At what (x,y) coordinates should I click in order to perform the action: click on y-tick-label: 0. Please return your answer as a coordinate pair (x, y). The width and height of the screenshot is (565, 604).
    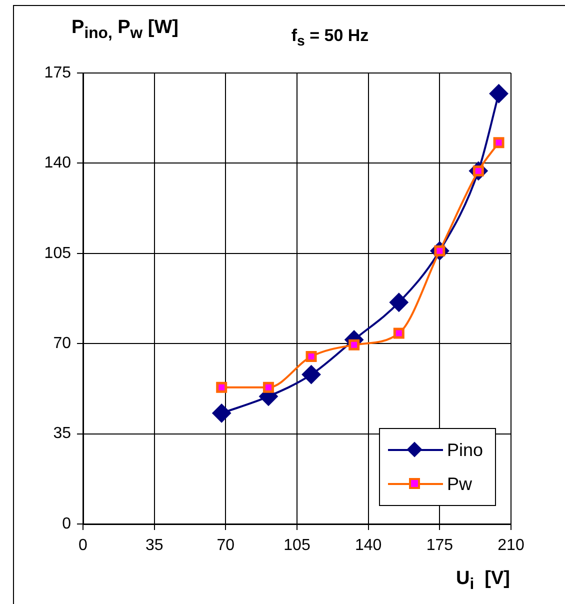
    Looking at the image, I should click on (67, 523).